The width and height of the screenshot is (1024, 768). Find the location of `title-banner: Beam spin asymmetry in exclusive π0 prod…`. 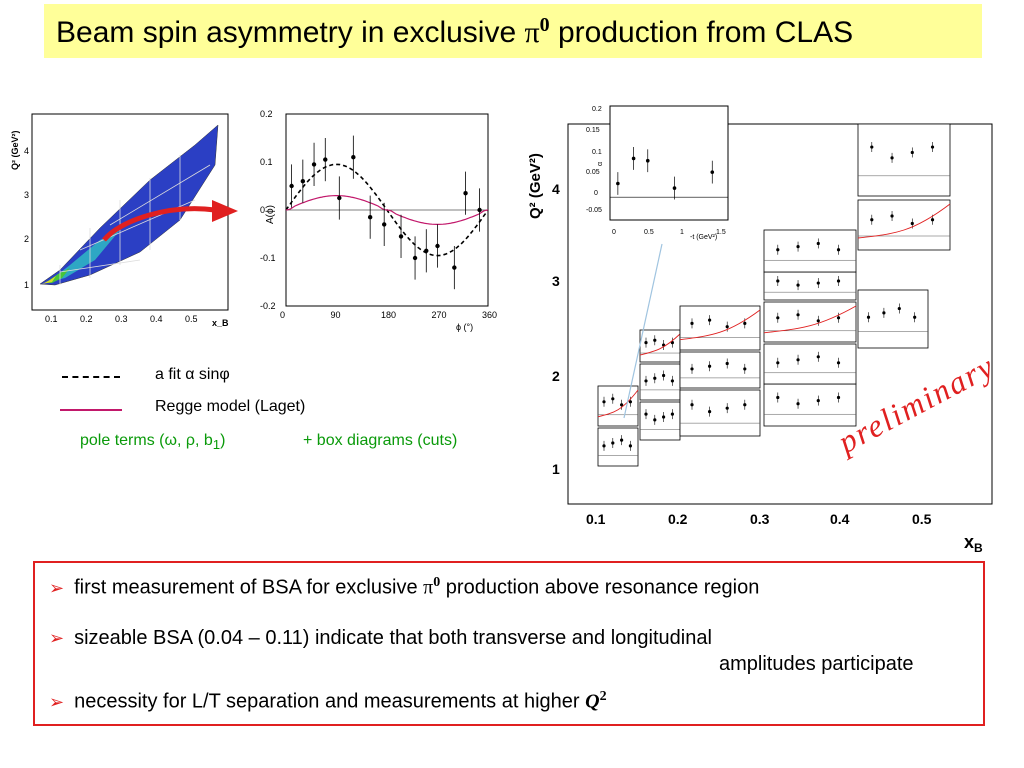

title-banner: Beam spin asymmetry in exclusive π0 prod… is located at coordinates (513, 31).